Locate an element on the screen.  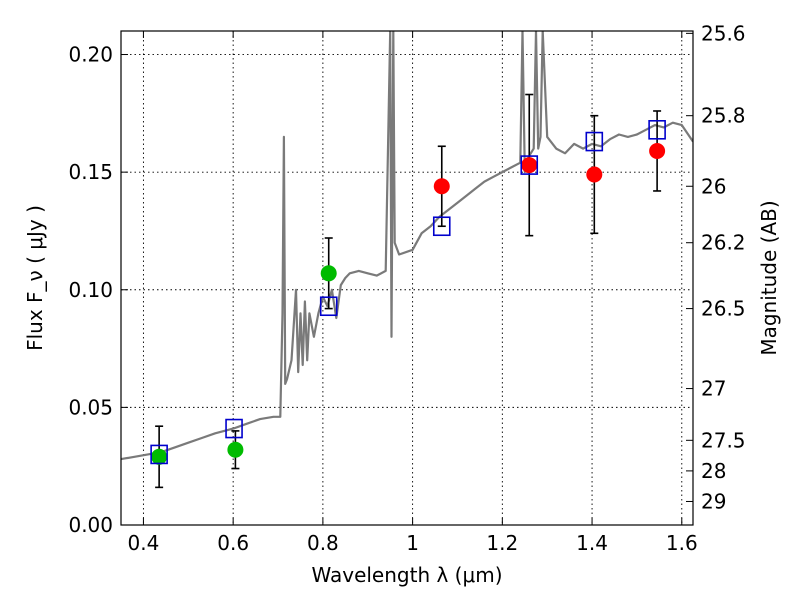
y-axis-label-right: Magnitude (AB) is located at coordinates (769, 277).